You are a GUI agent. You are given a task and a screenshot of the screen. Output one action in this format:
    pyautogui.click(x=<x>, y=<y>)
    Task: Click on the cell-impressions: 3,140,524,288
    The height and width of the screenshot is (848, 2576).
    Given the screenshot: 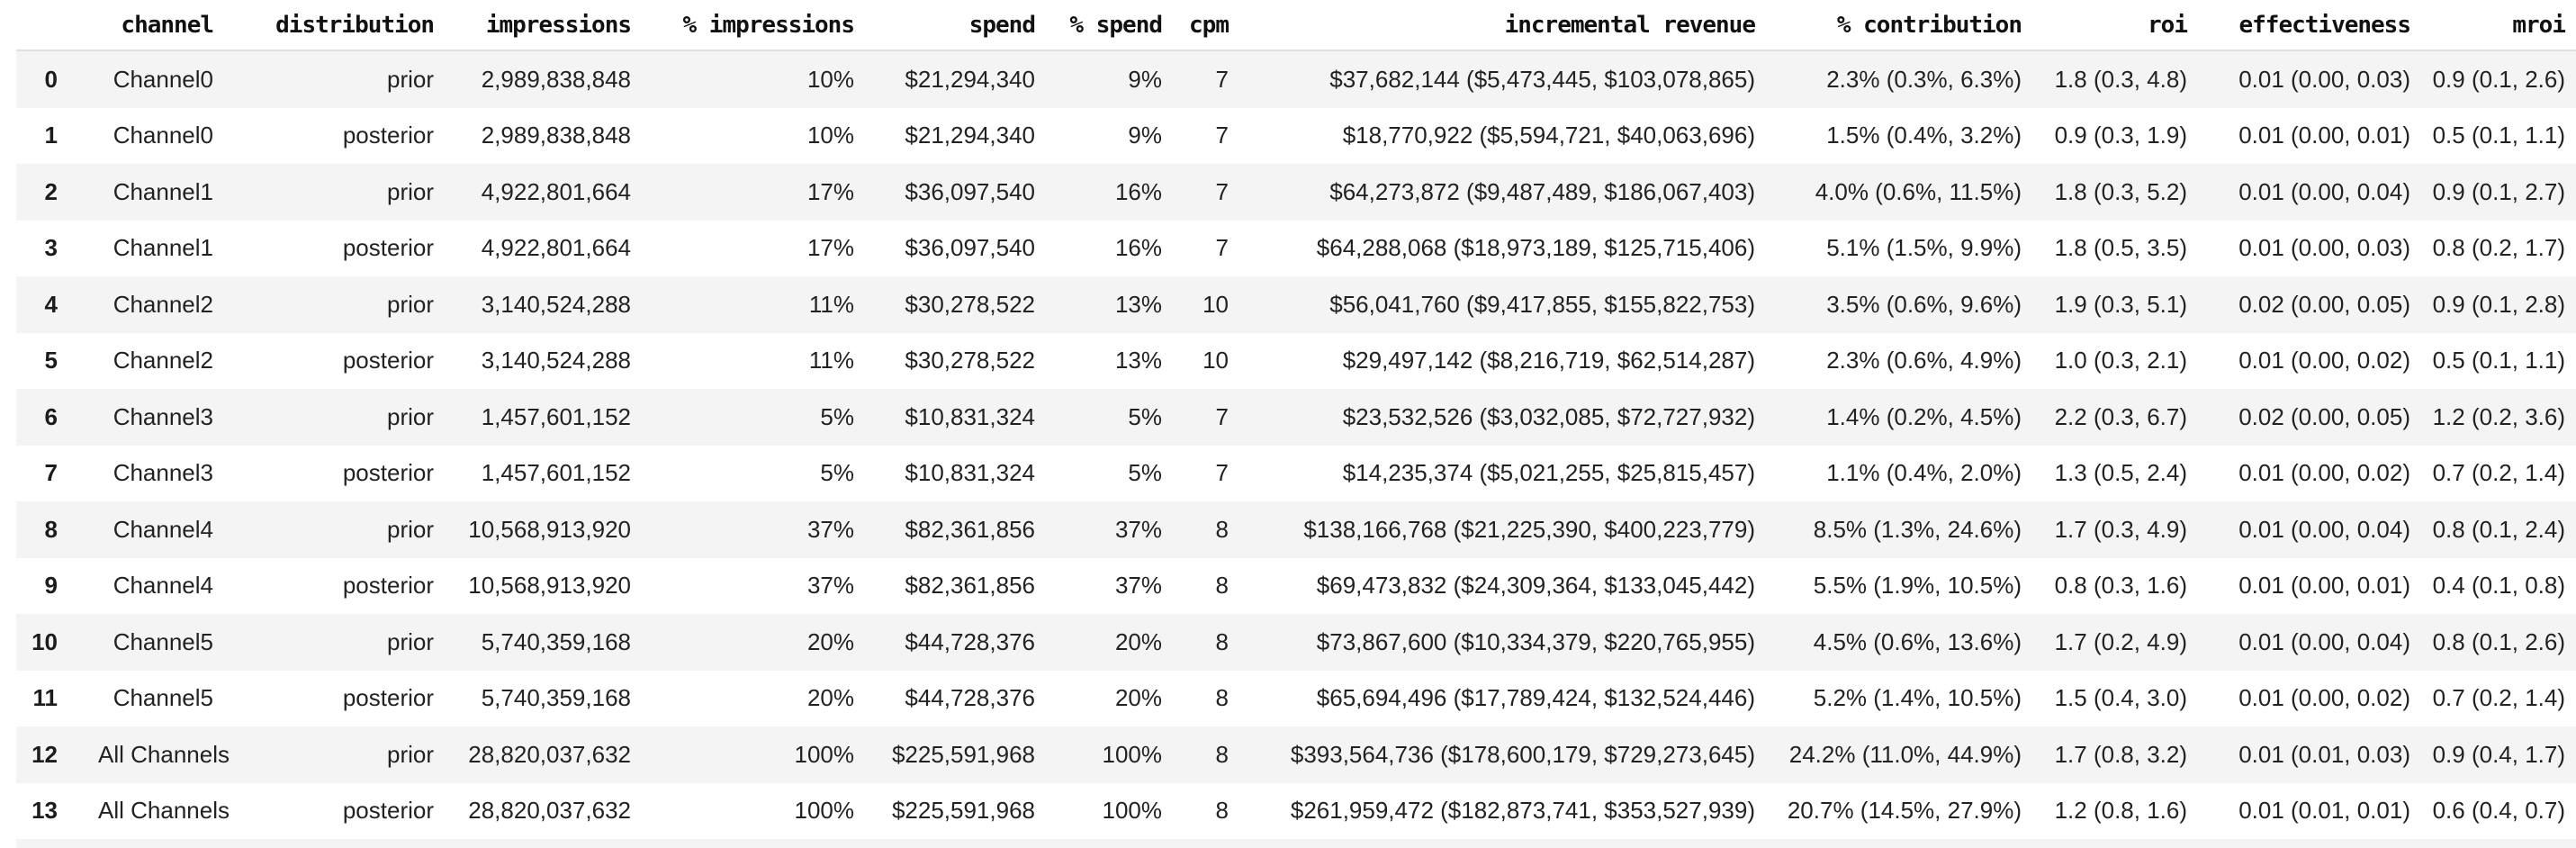 What is the action you would take?
    pyautogui.click(x=556, y=361)
    